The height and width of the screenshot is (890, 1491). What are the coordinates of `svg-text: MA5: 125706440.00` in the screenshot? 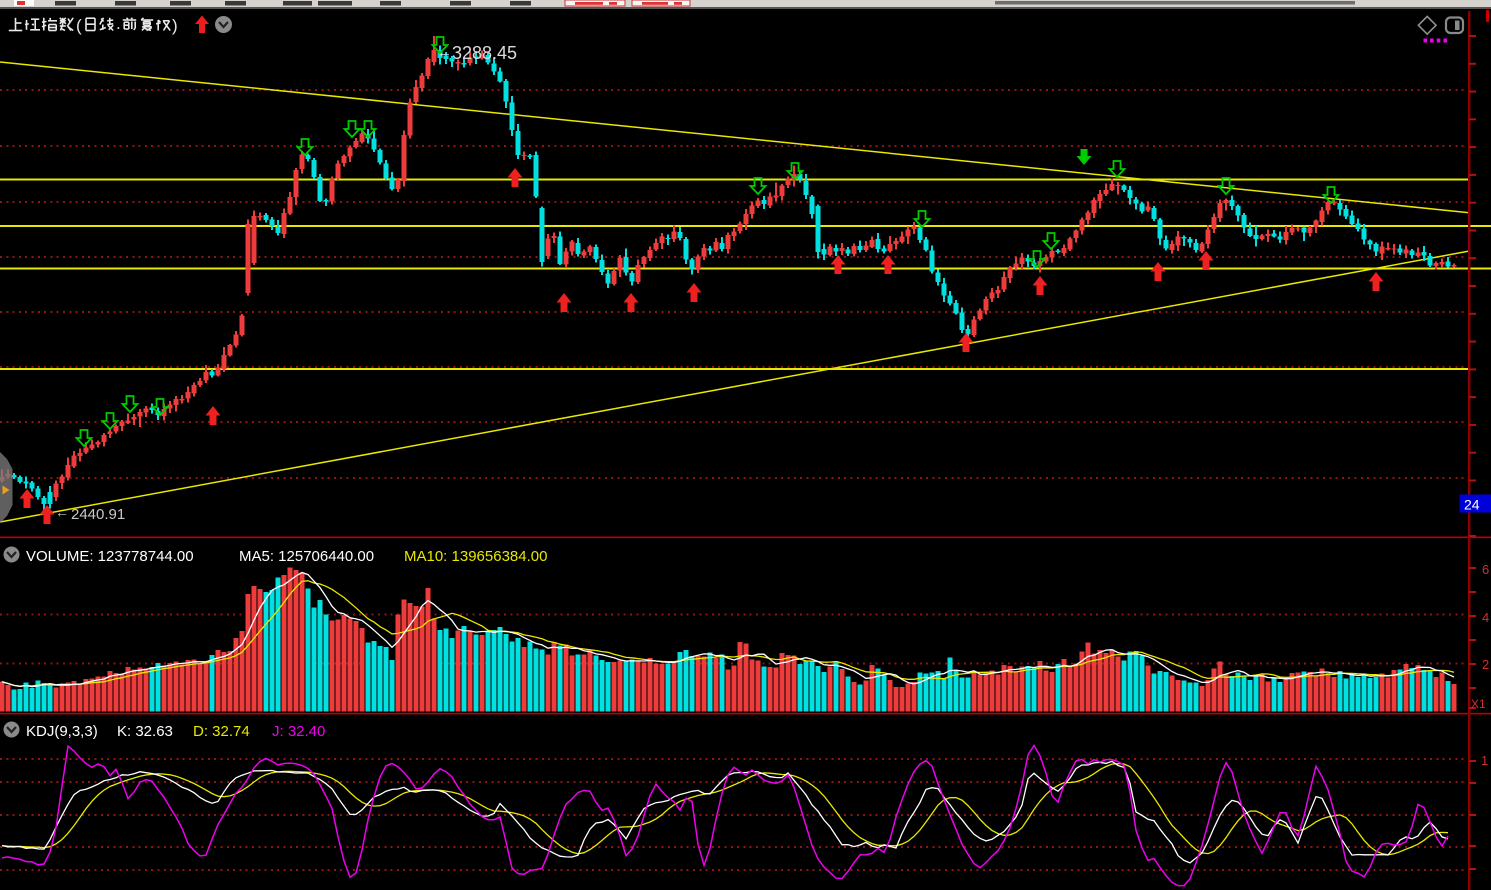 It's located at (306, 556).